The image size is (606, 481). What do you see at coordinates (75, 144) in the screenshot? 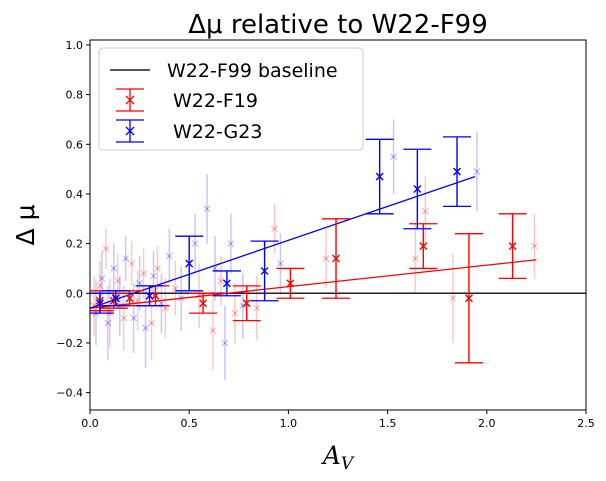
I see `y-tick-label: 0.6` at bounding box center [75, 144].